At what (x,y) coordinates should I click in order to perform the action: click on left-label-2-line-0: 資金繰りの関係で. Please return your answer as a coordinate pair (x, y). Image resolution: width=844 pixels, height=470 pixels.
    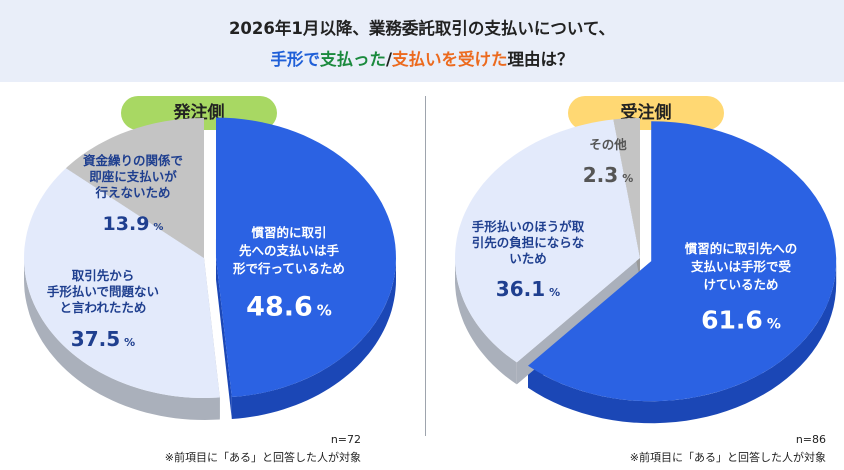
    Looking at the image, I should click on (133, 160).